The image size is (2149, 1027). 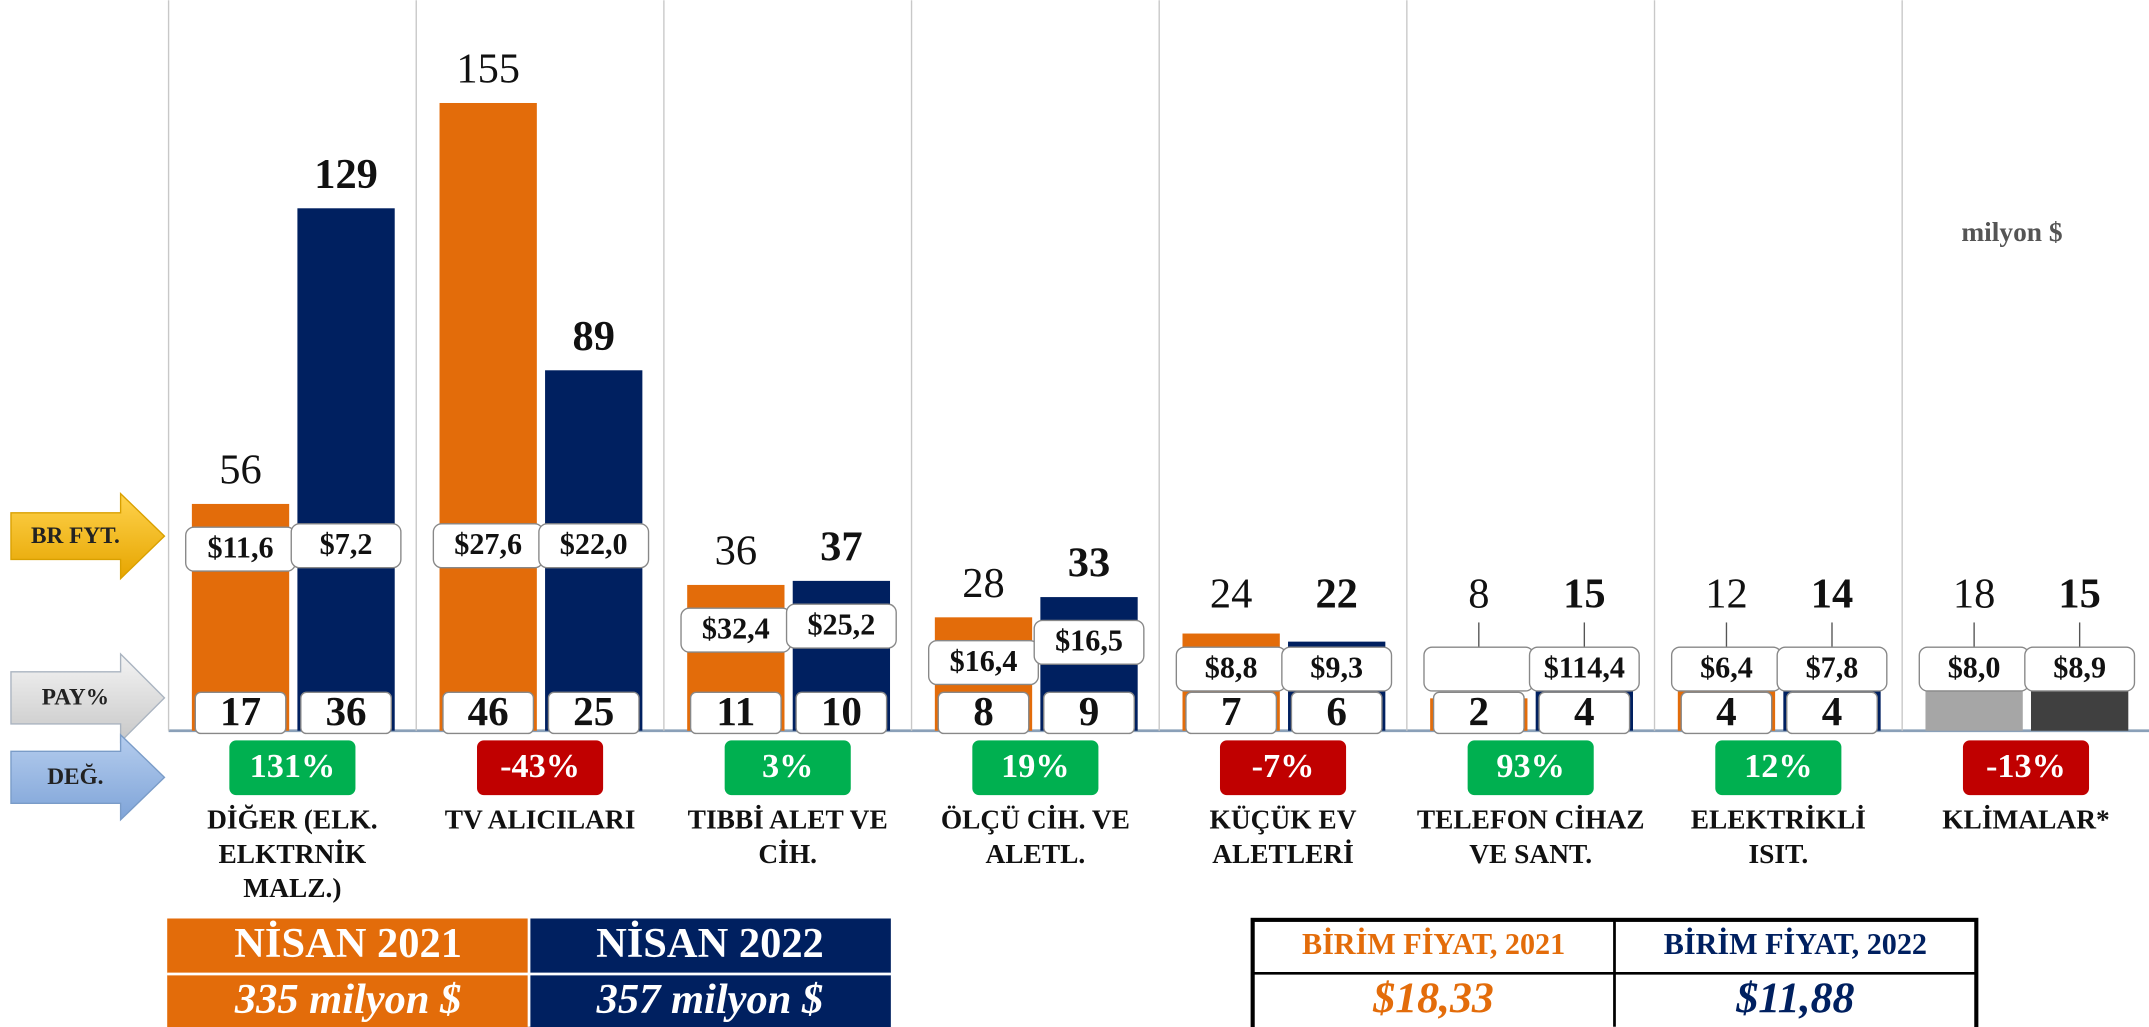 What do you see at coordinates (1974, 667) in the screenshot?
I see `price-label: $8,0` at bounding box center [1974, 667].